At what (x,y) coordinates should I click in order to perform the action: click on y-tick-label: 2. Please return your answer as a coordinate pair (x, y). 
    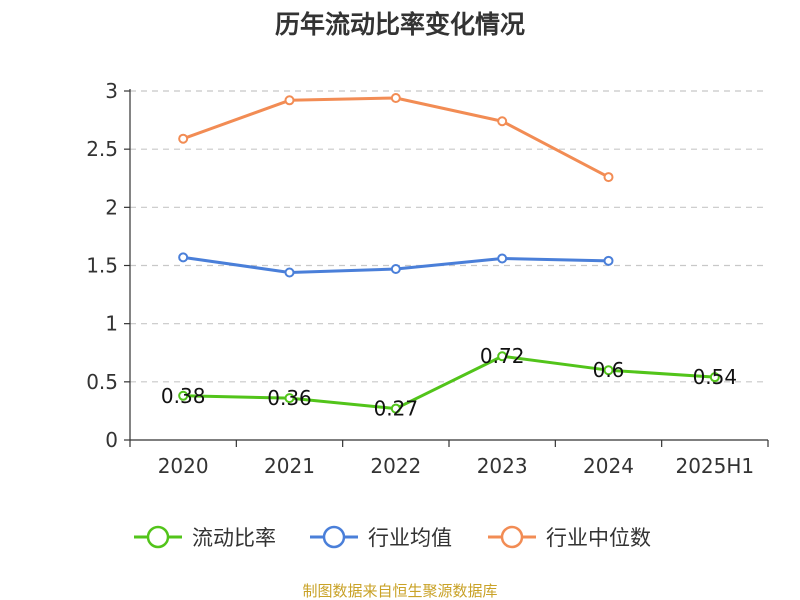
    Looking at the image, I should click on (111, 207).